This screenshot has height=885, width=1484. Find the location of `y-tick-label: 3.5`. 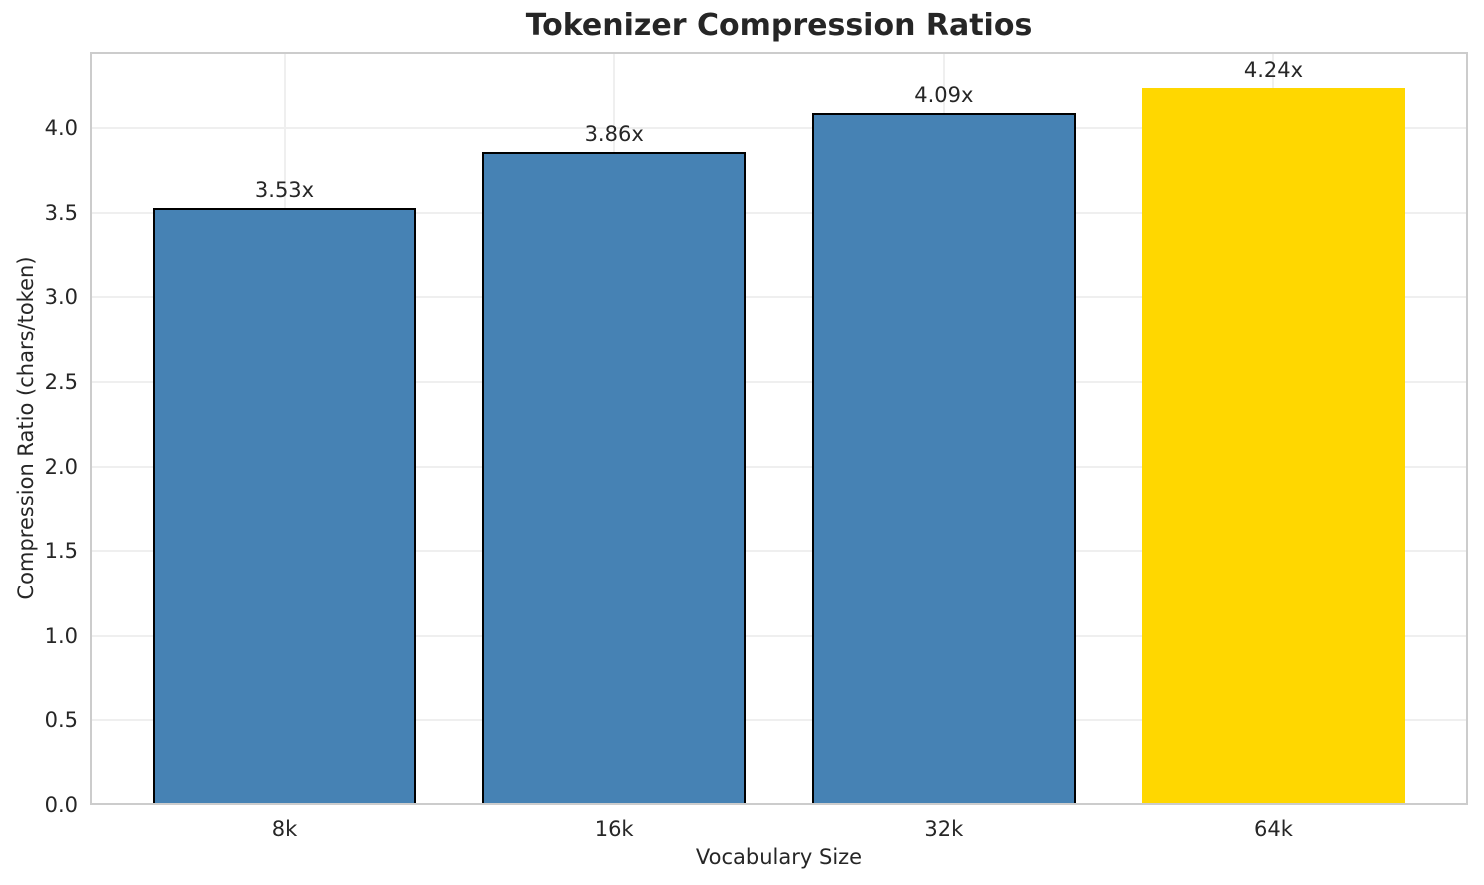

y-tick-label: 3.5 is located at coordinates (61, 212).